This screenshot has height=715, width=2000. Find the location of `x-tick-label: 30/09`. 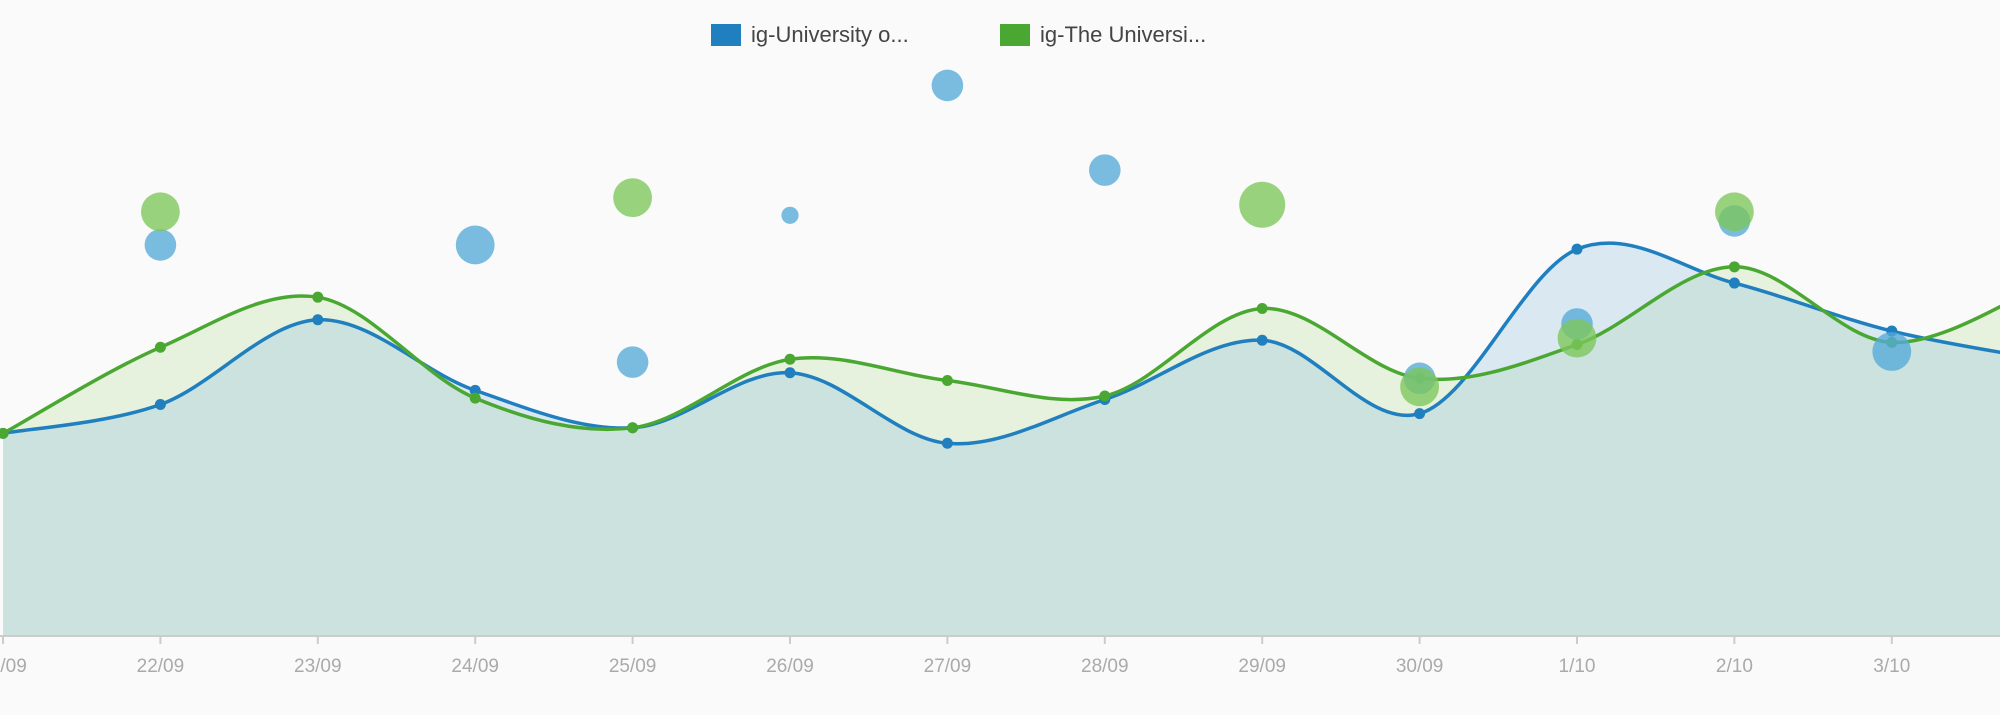

x-tick-label: 30/09 is located at coordinates (1420, 666).